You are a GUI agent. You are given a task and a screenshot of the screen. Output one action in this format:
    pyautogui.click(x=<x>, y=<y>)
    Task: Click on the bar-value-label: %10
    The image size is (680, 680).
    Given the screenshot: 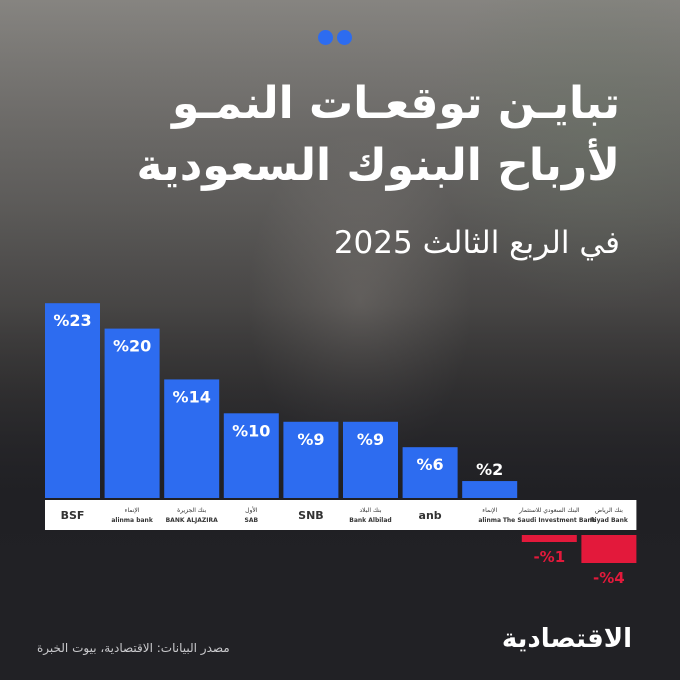 What is the action you would take?
    pyautogui.click(x=251, y=430)
    